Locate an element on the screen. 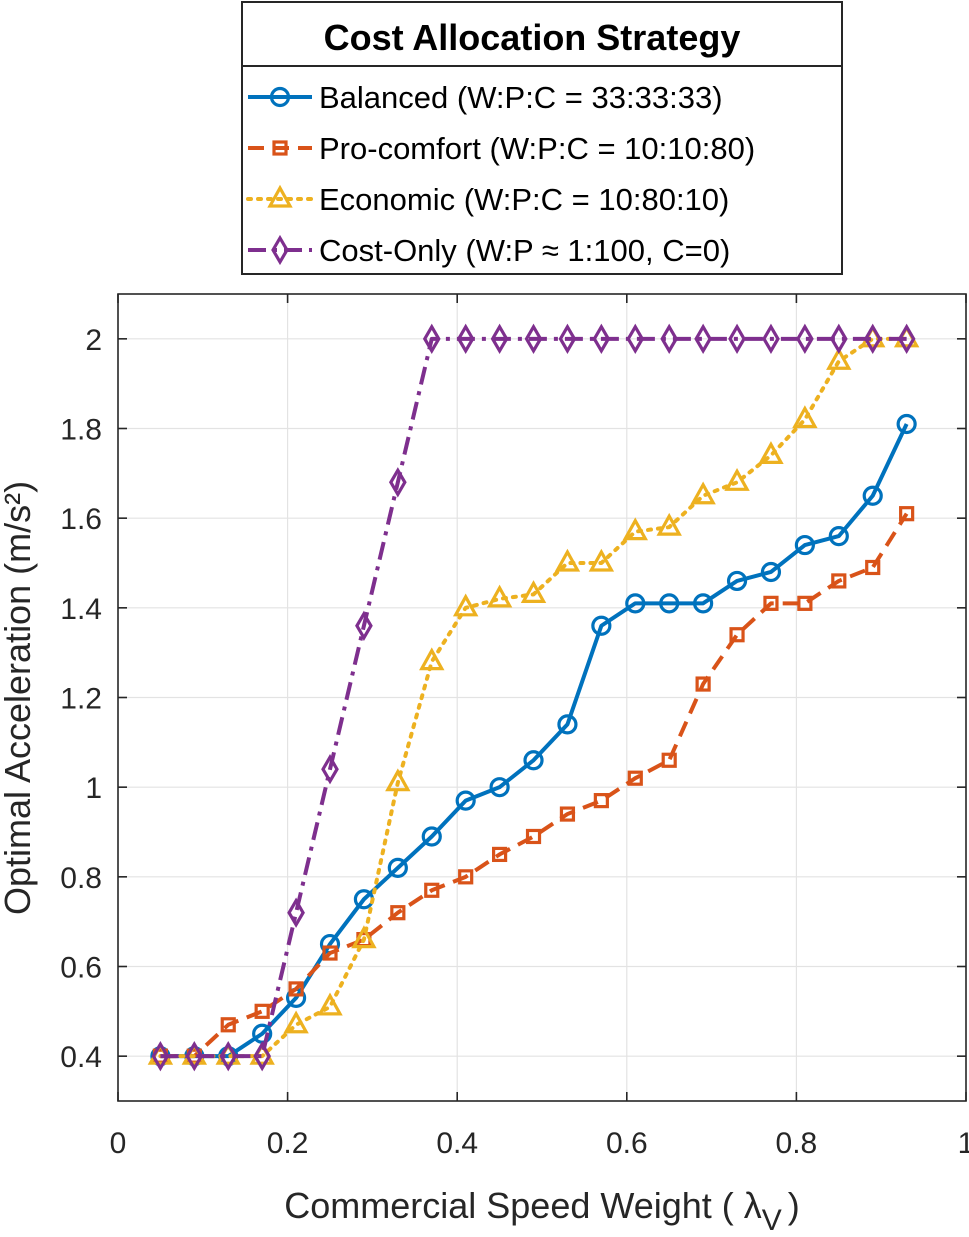 This screenshot has height=1237, width=969. x-tick-label: 0.2 is located at coordinates (288, 1143).